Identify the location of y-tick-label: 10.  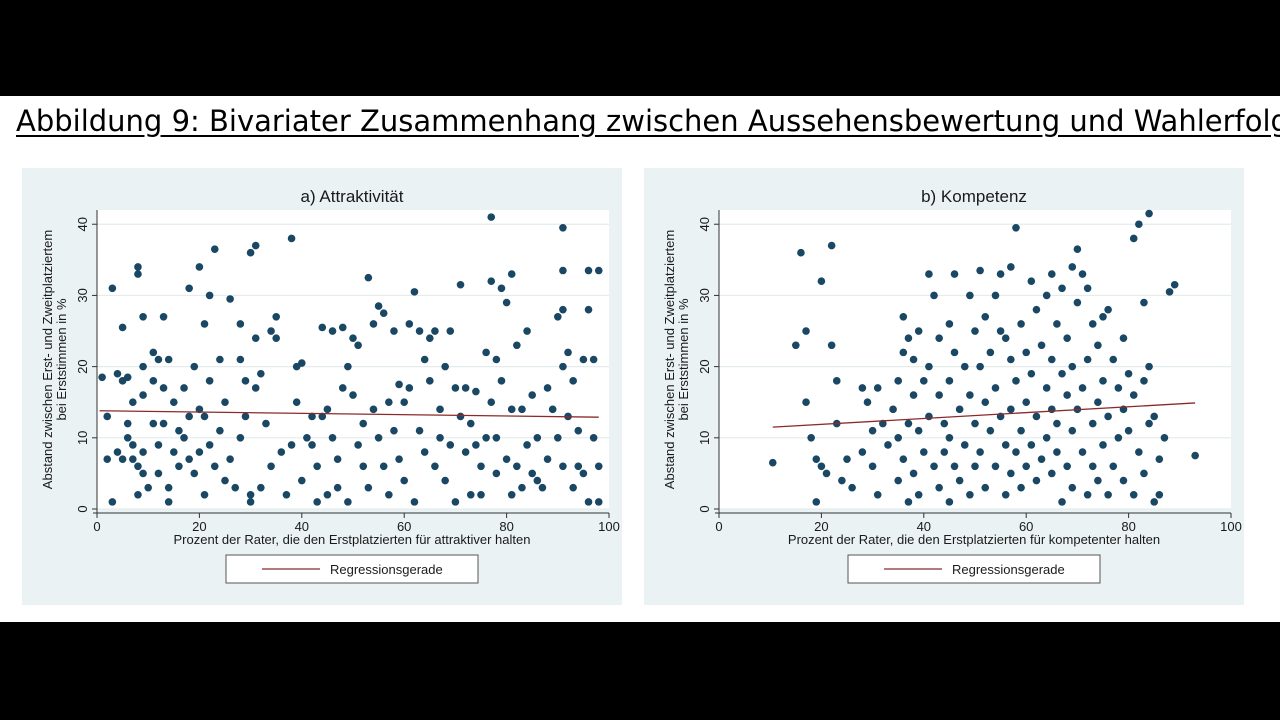
(704, 438).